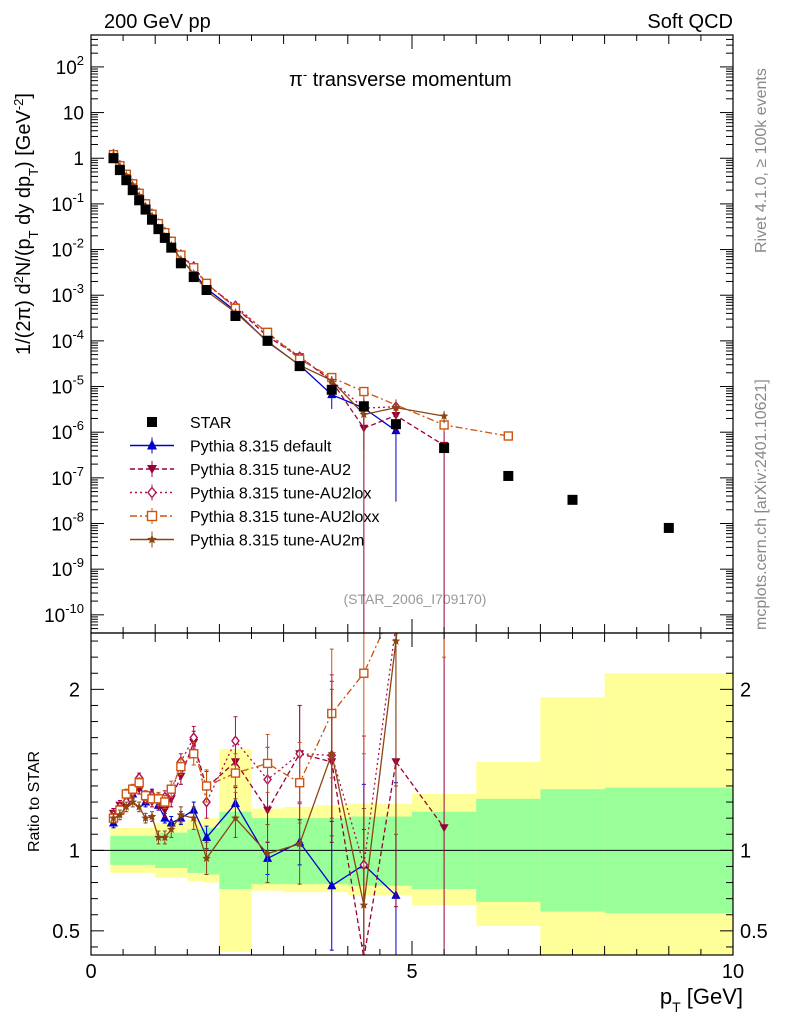 This screenshot has height=1024, width=786. I want to click on legend-label: Pythia 8.315 default, so click(261, 447).